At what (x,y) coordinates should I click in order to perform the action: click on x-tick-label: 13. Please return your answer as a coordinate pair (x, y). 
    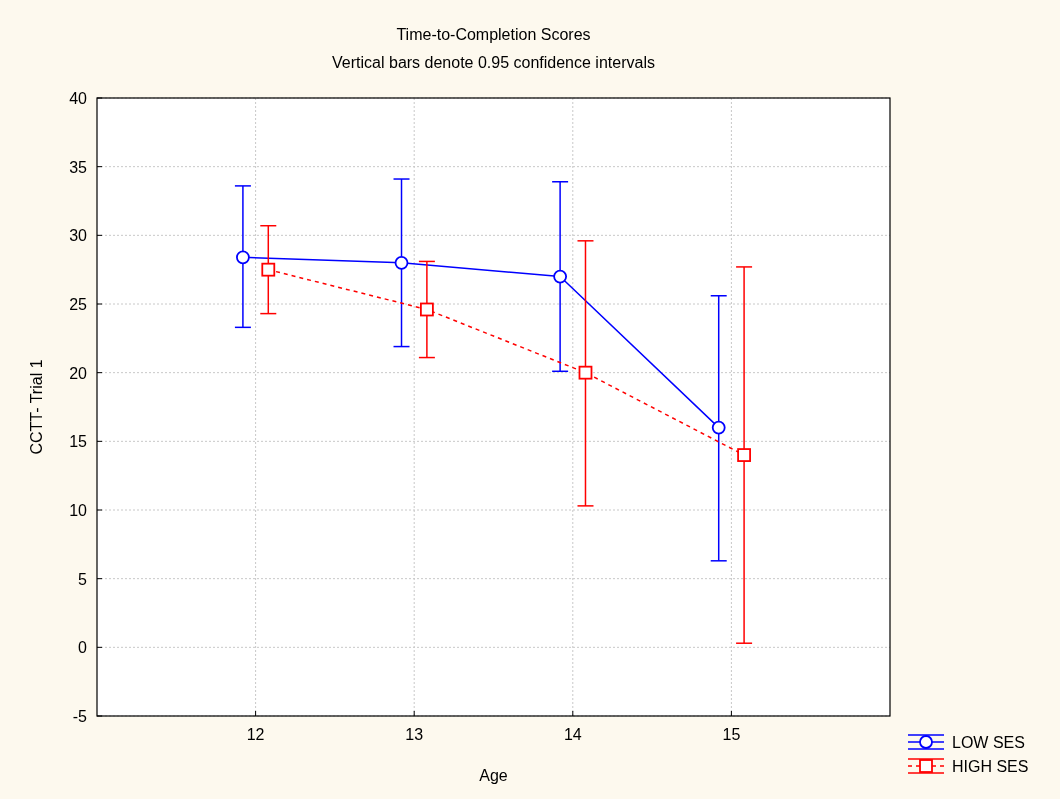
    Looking at the image, I should click on (414, 734).